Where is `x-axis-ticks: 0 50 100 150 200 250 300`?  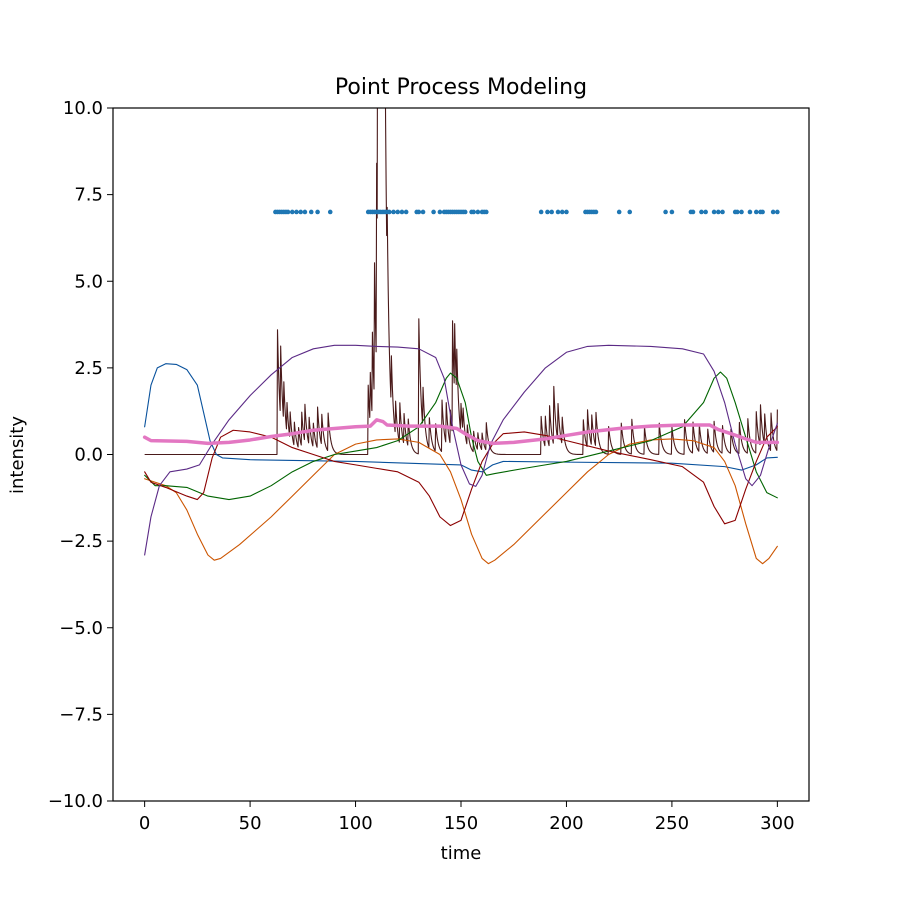
x-axis-ticks: 0 50 100 150 200 250 300 is located at coordinates (467, 817).